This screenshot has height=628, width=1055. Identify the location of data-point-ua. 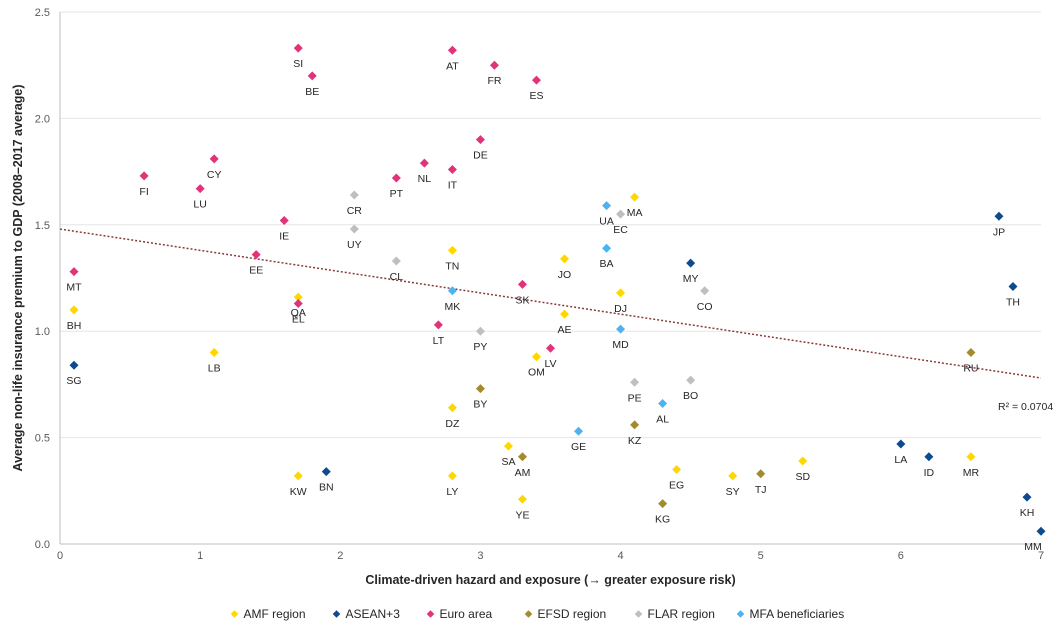
(607, 206).